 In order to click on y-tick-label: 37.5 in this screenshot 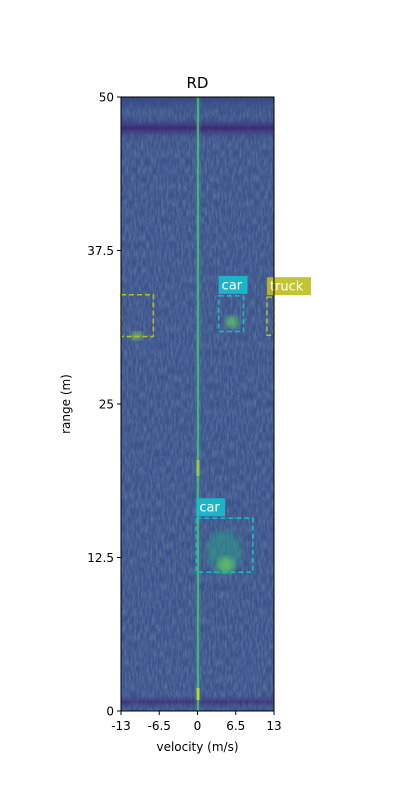, I will do `click(100, 251)`.